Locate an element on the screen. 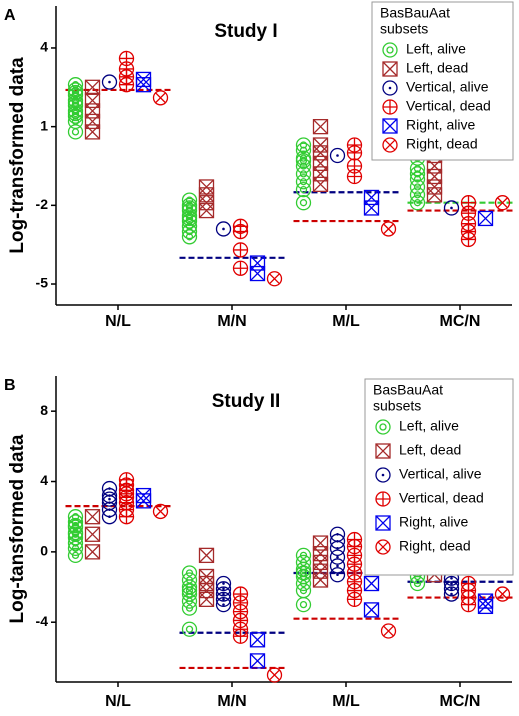 The image size is (519, 716). legend-label: Left, dead is located at coordinates (430, 450).